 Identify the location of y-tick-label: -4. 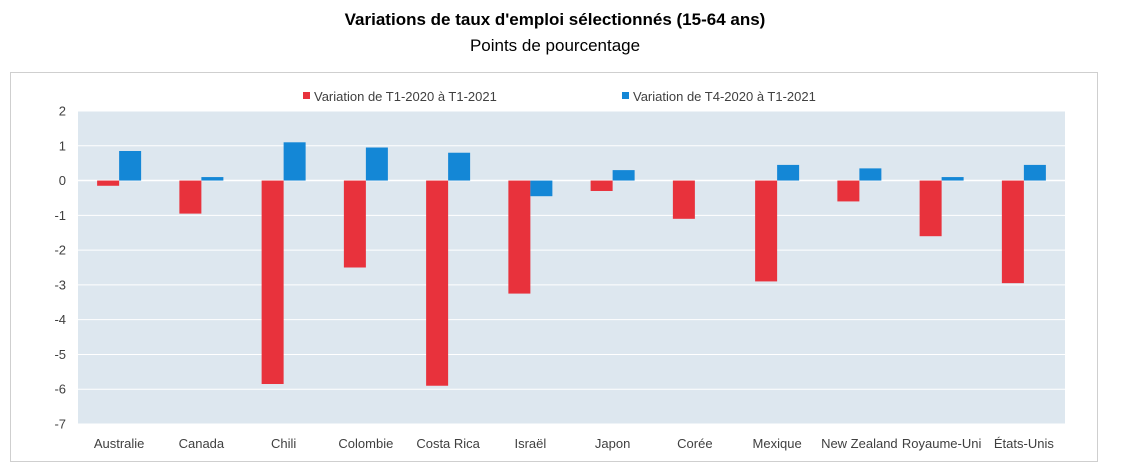
(60, 319).